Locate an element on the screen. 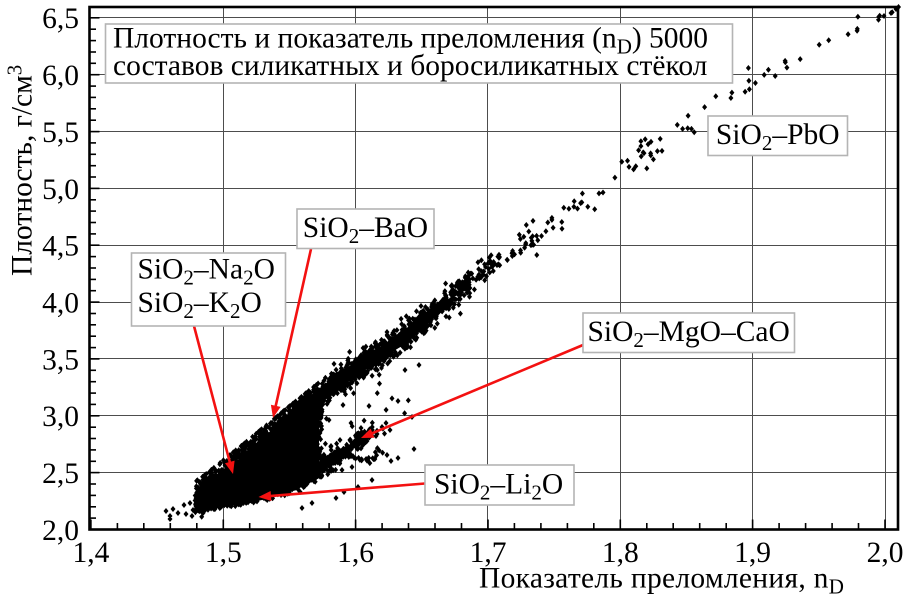 The image size is (910, 602). svg-text: 3,5 is located at coordinates (60, 360).